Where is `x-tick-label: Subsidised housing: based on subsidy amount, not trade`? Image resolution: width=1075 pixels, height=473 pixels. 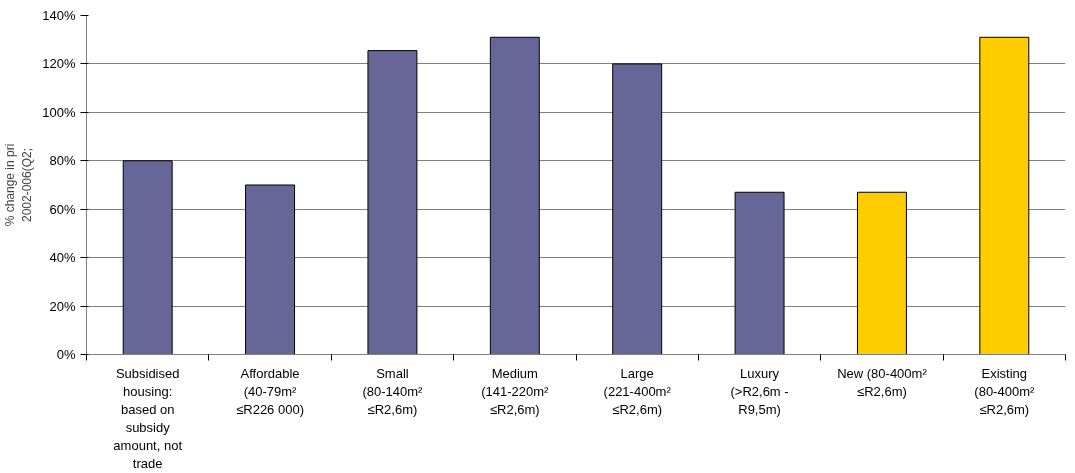 x-tick-label: Subsidised housing: based on subsidy amount, not trade is located at coordinates (148, 418).